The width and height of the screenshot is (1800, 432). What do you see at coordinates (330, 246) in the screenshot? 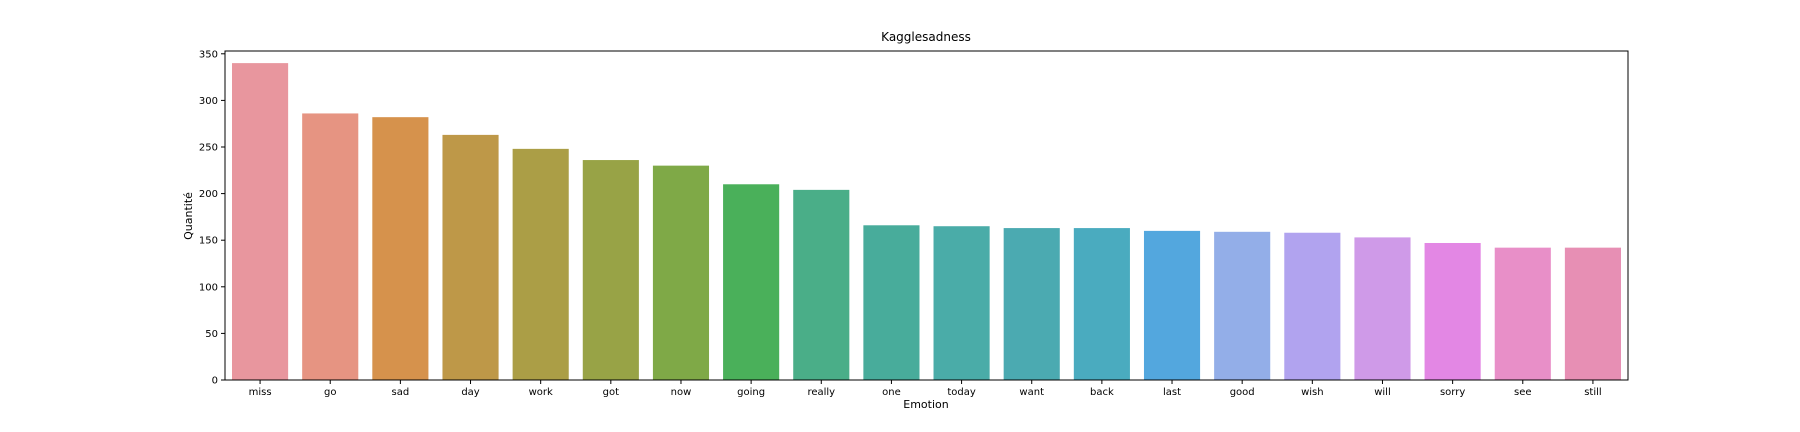
I see `bar-go` at bounding box center [330, 246].